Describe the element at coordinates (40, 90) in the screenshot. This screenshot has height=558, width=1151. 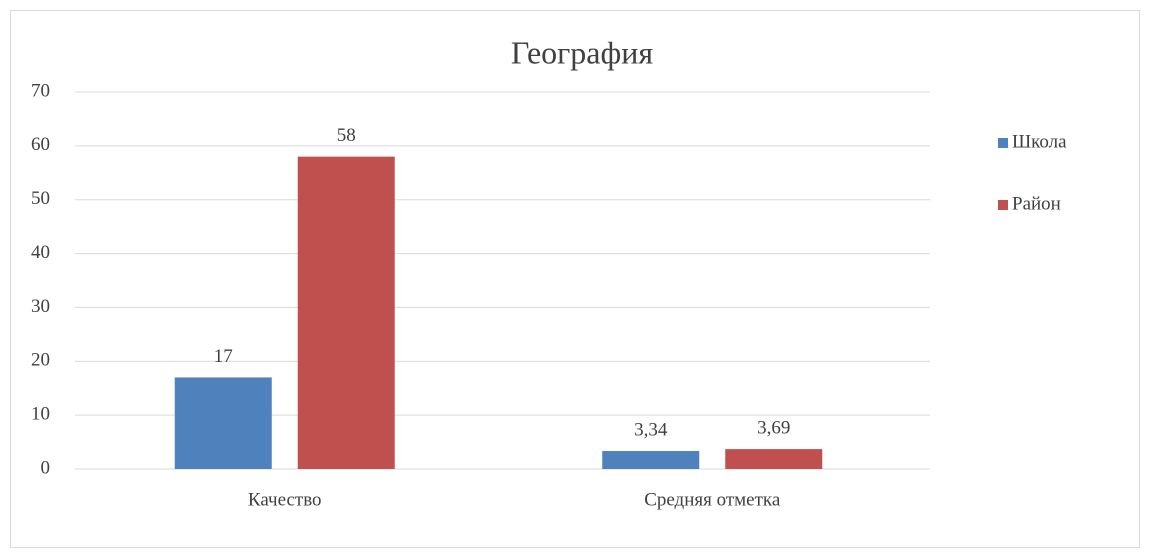
I see `y-tick-label: 70` at that location.